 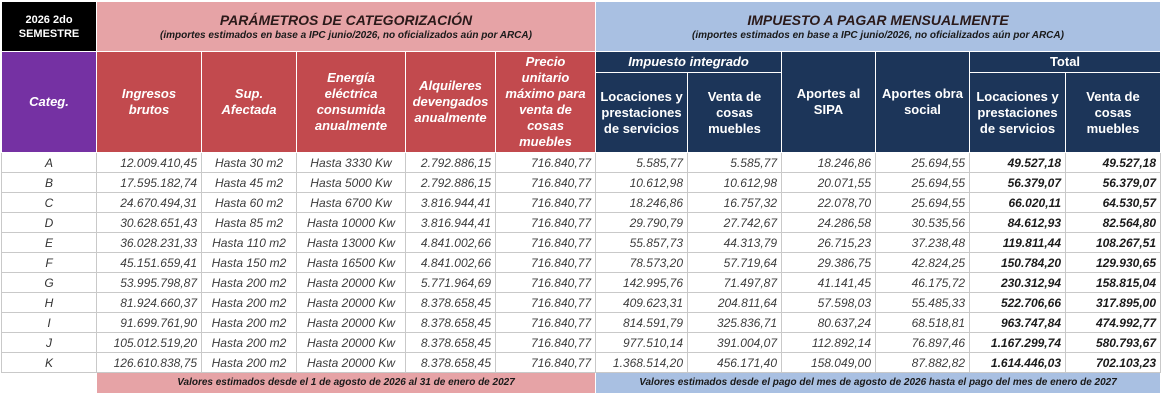 What do you see at coordinates (828, 282) in the screenshot?
I see `cell-aportes-sipa: 41.141,45` at bounding box center [828, 282].